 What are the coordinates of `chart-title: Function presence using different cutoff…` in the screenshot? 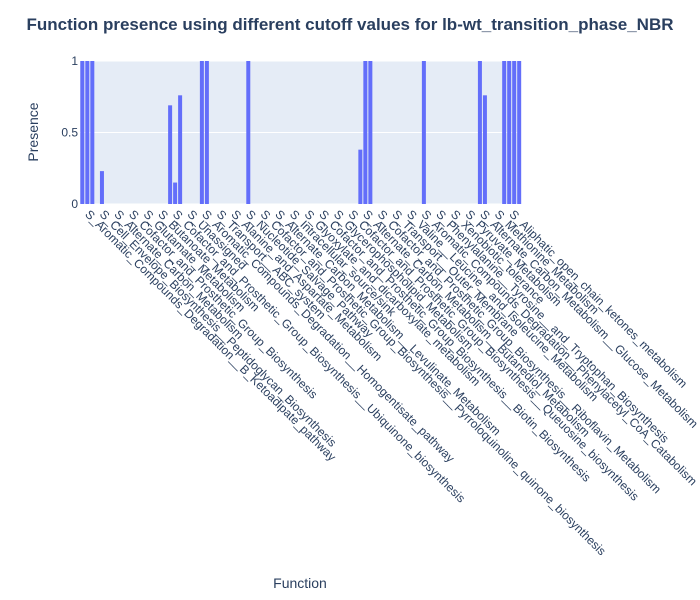 It's located at (349, 24).